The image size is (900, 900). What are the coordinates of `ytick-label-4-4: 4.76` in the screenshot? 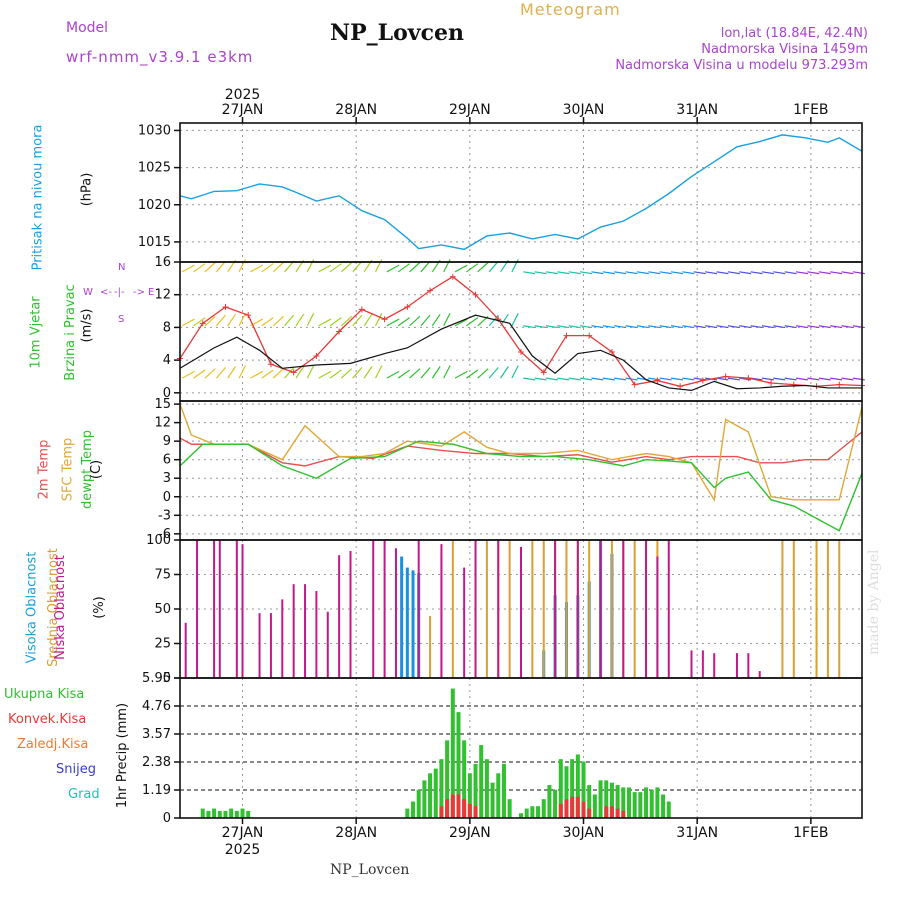 It's located at (156, 706).